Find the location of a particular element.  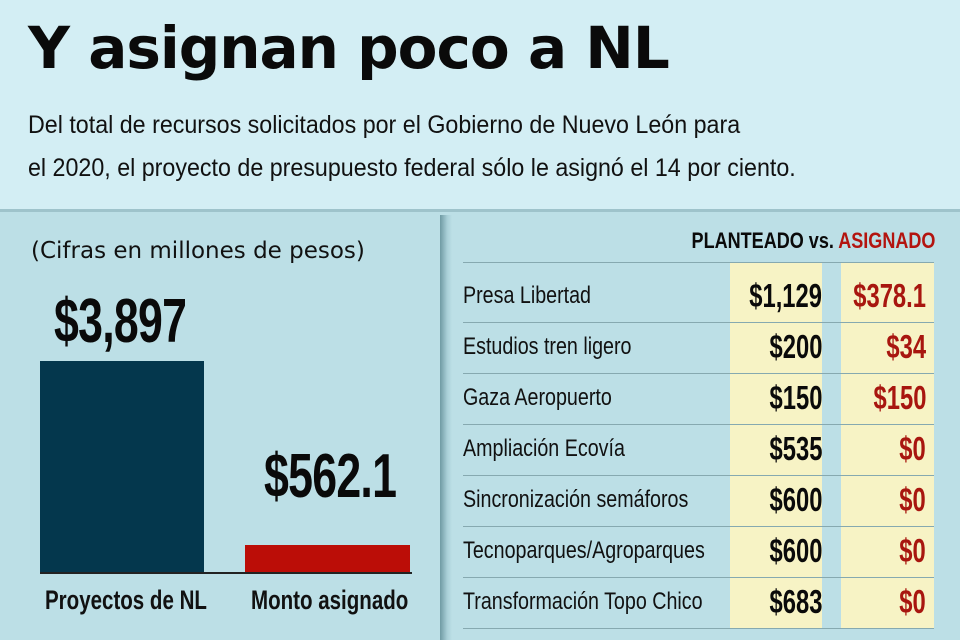

asignado-value: $378.1 is located at coordinates (889, 295).